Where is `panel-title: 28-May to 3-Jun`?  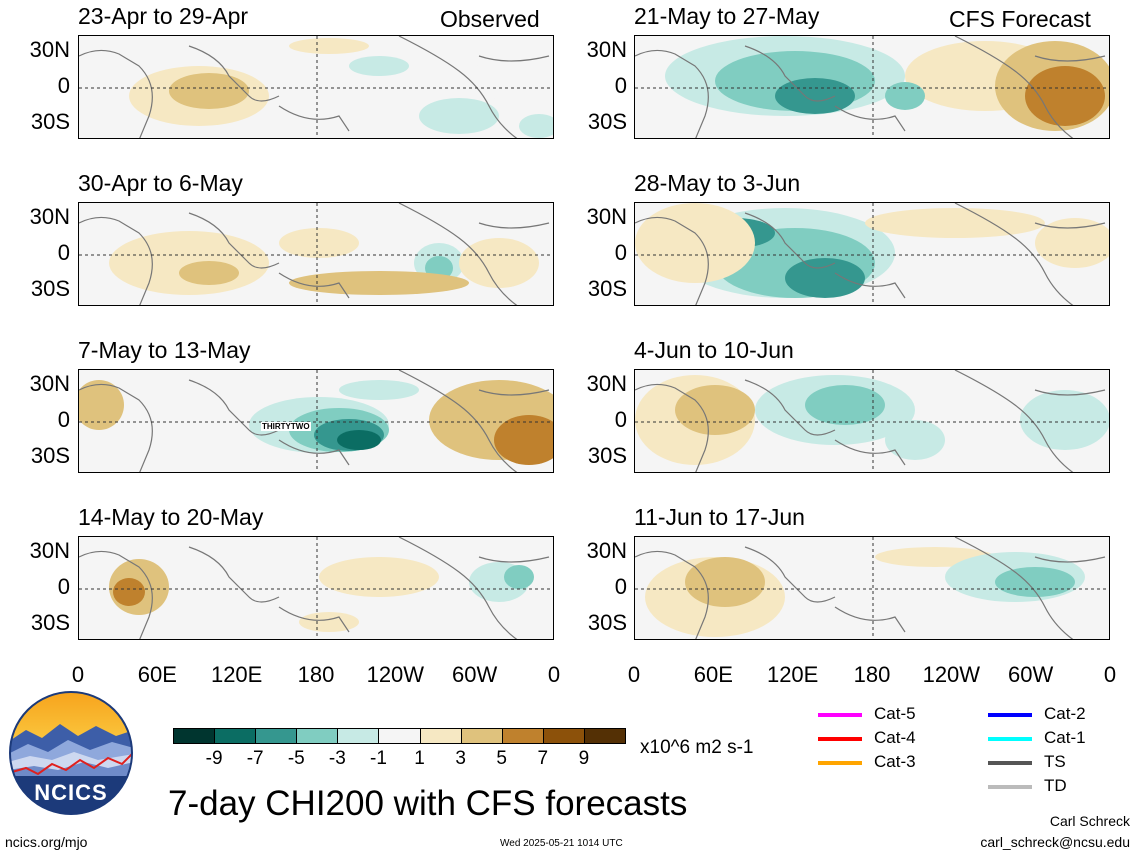
panel-title: 28-May to 3-Jun is located at coordinates (717, 183).